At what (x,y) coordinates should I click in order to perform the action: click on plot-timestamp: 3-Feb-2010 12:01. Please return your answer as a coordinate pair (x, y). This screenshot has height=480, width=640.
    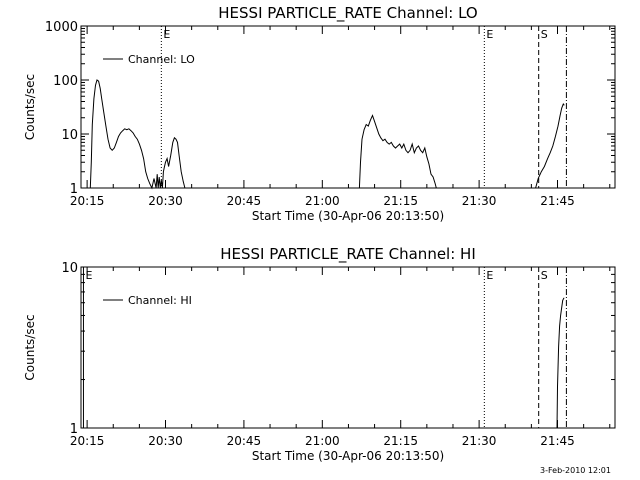
    Looking at the image, I should click on (575, 470).